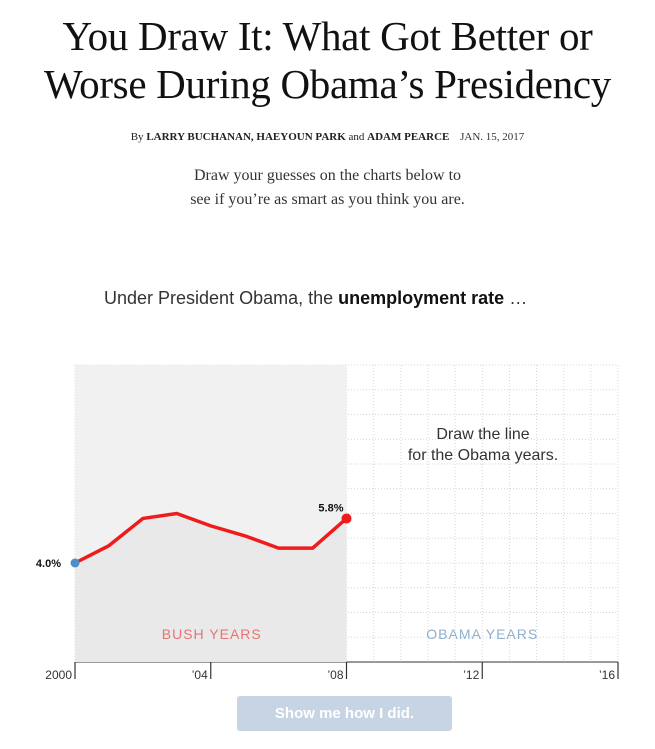  Describe the element at coordinates (212, 634) in the screenshot. I see `bush-years-label: BUSH YEARS` at that location.